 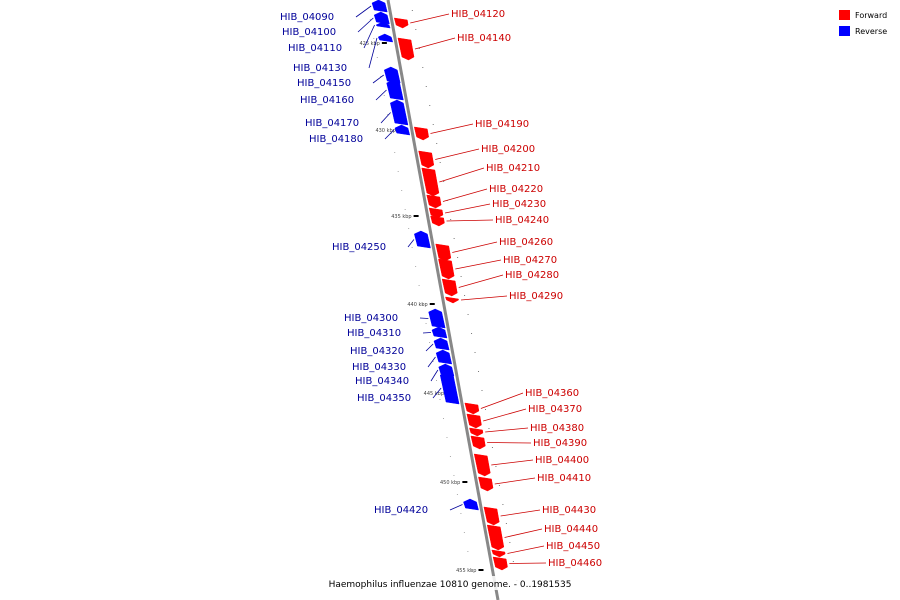 What do you see at coordinates (526, 242) in the screenshot?
I see `gene-label: HIB_04260` at bounding box center [526, 242].